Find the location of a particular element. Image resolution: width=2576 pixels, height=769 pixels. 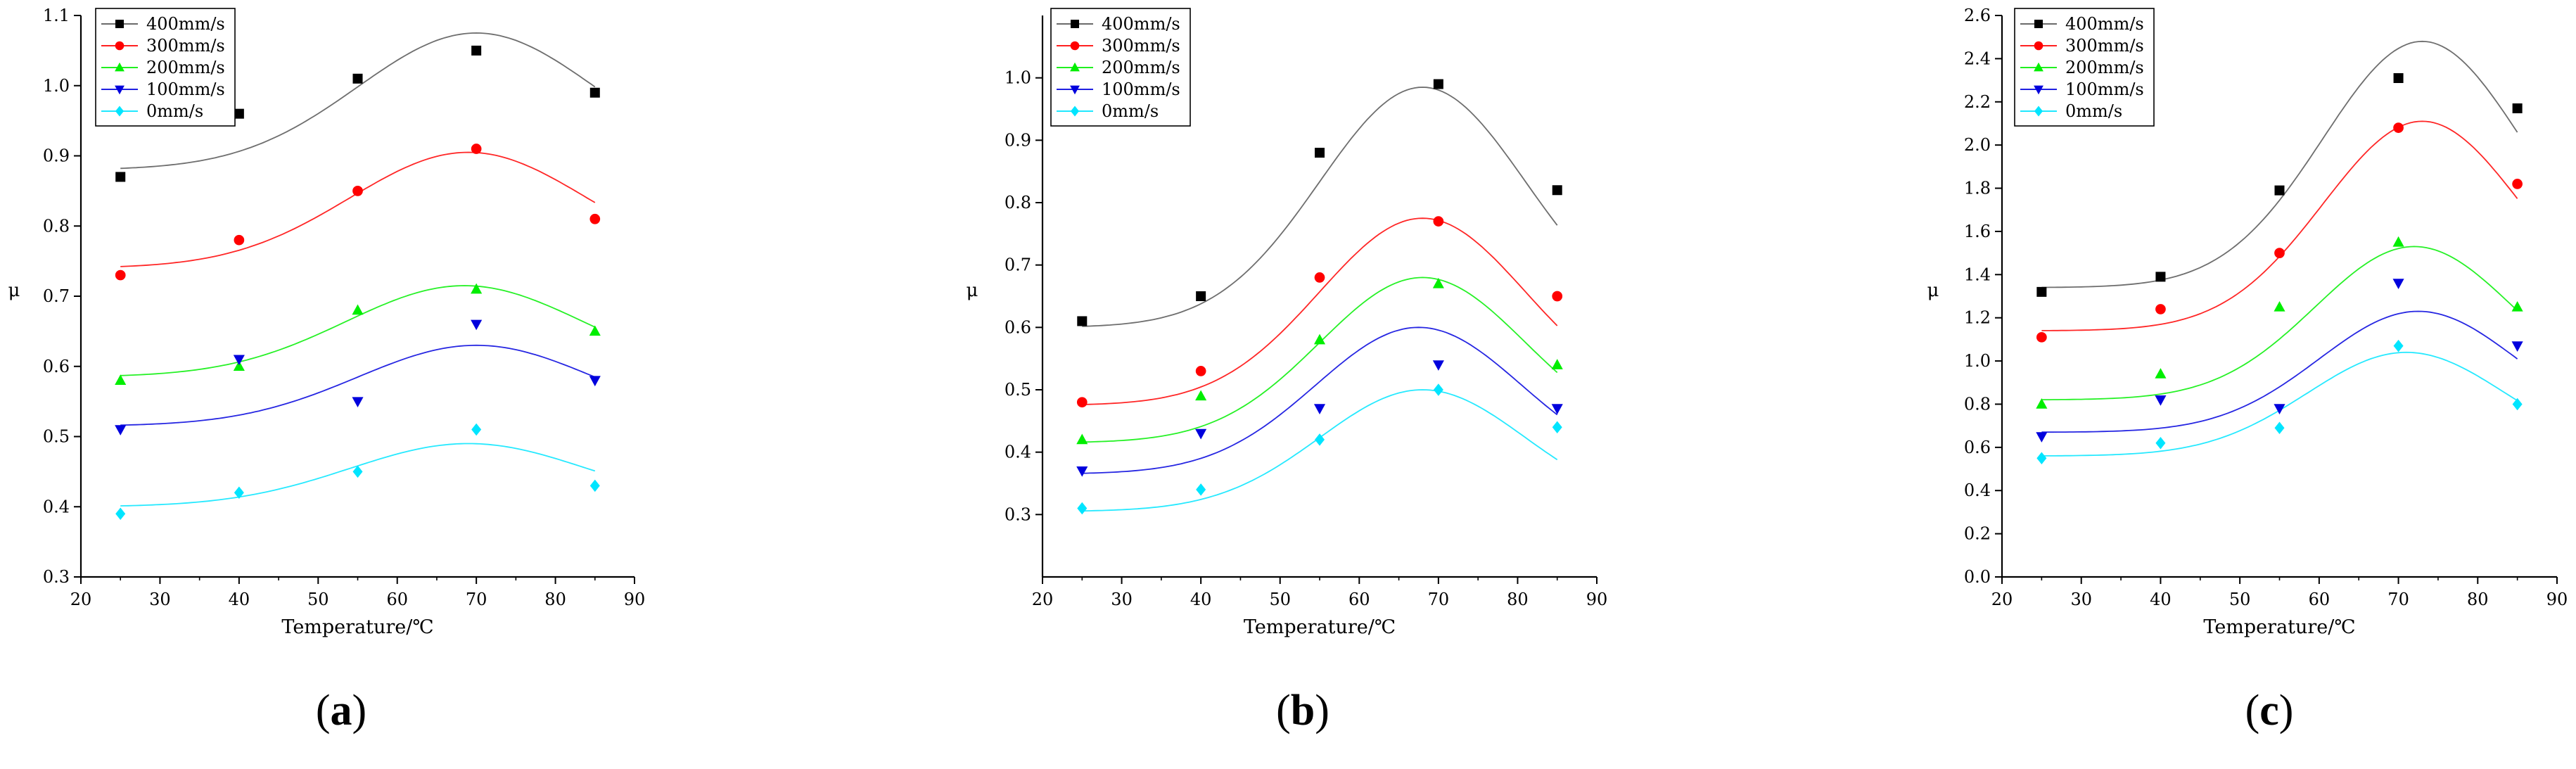

x-tick-label: 40 is located at coordinates (239, 599).